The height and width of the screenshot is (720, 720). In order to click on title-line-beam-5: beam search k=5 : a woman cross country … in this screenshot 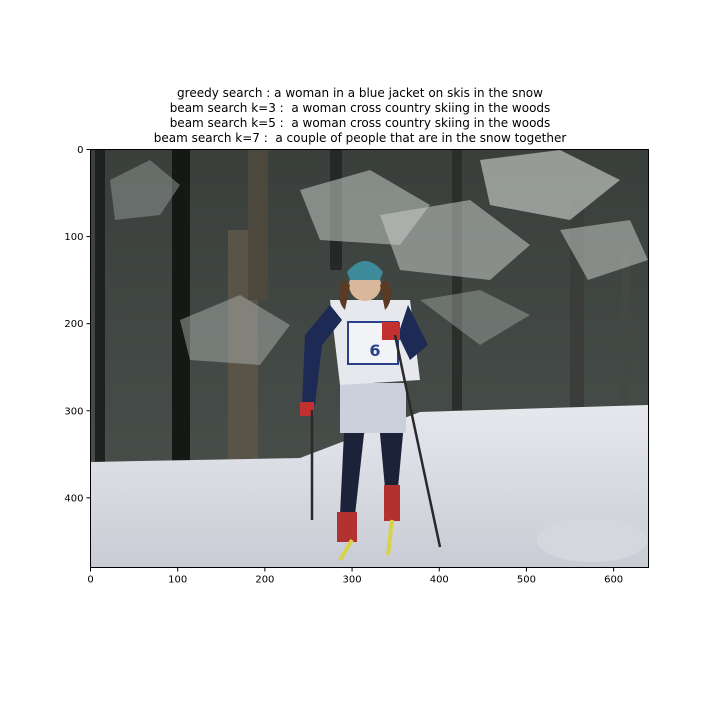, I will do `click(360, 123)`.